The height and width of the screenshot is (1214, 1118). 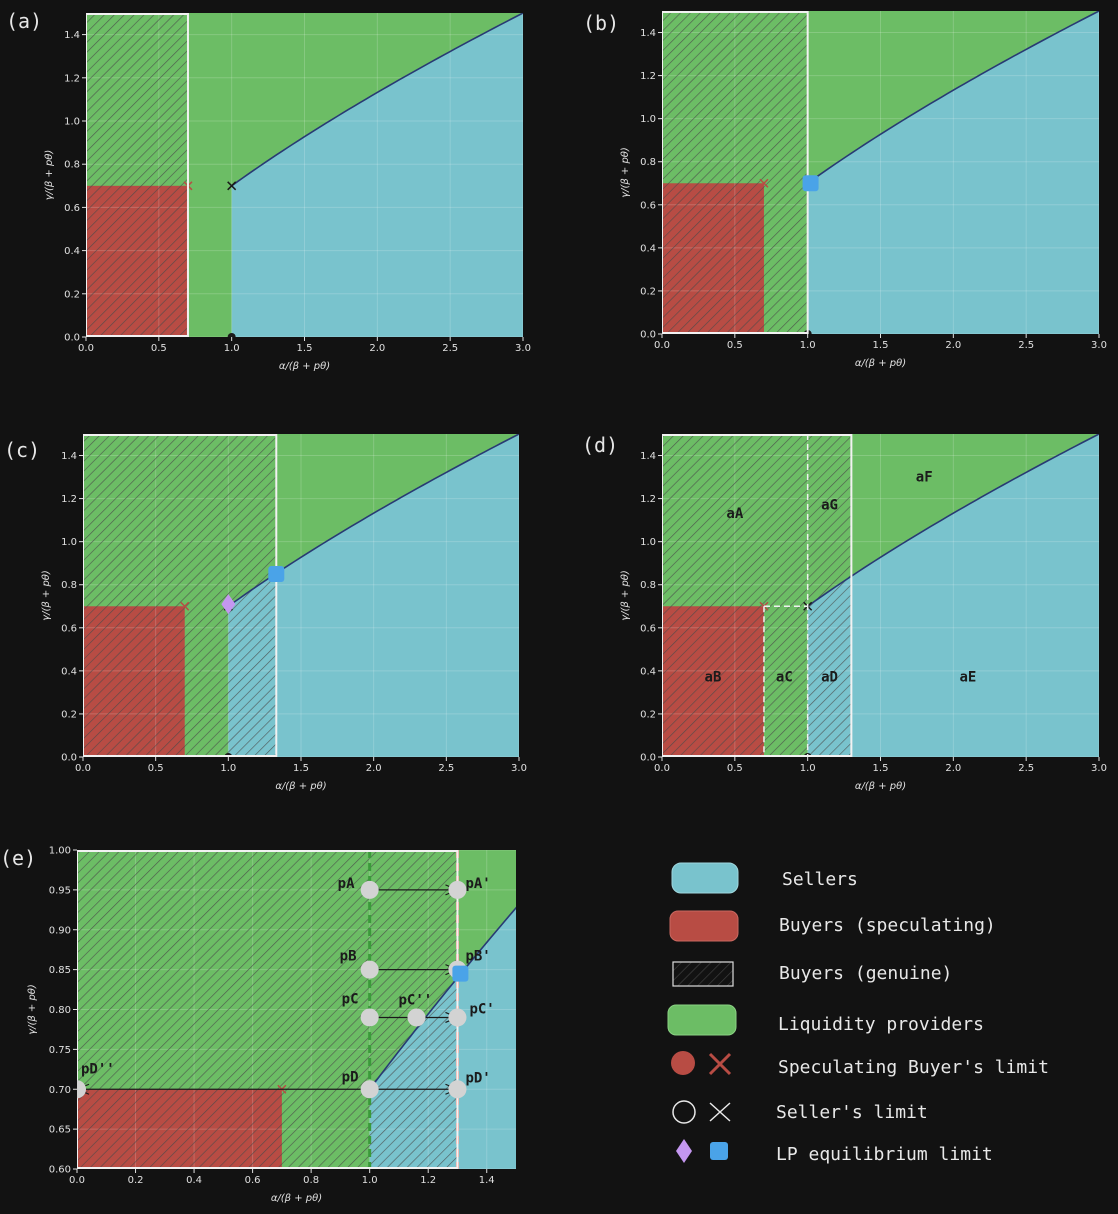 What do you see at coordinates (852, 1112) in the screenshot?
I see `legend-label-seller-limit: Seller's limit` at bounding box center [852, 1112].